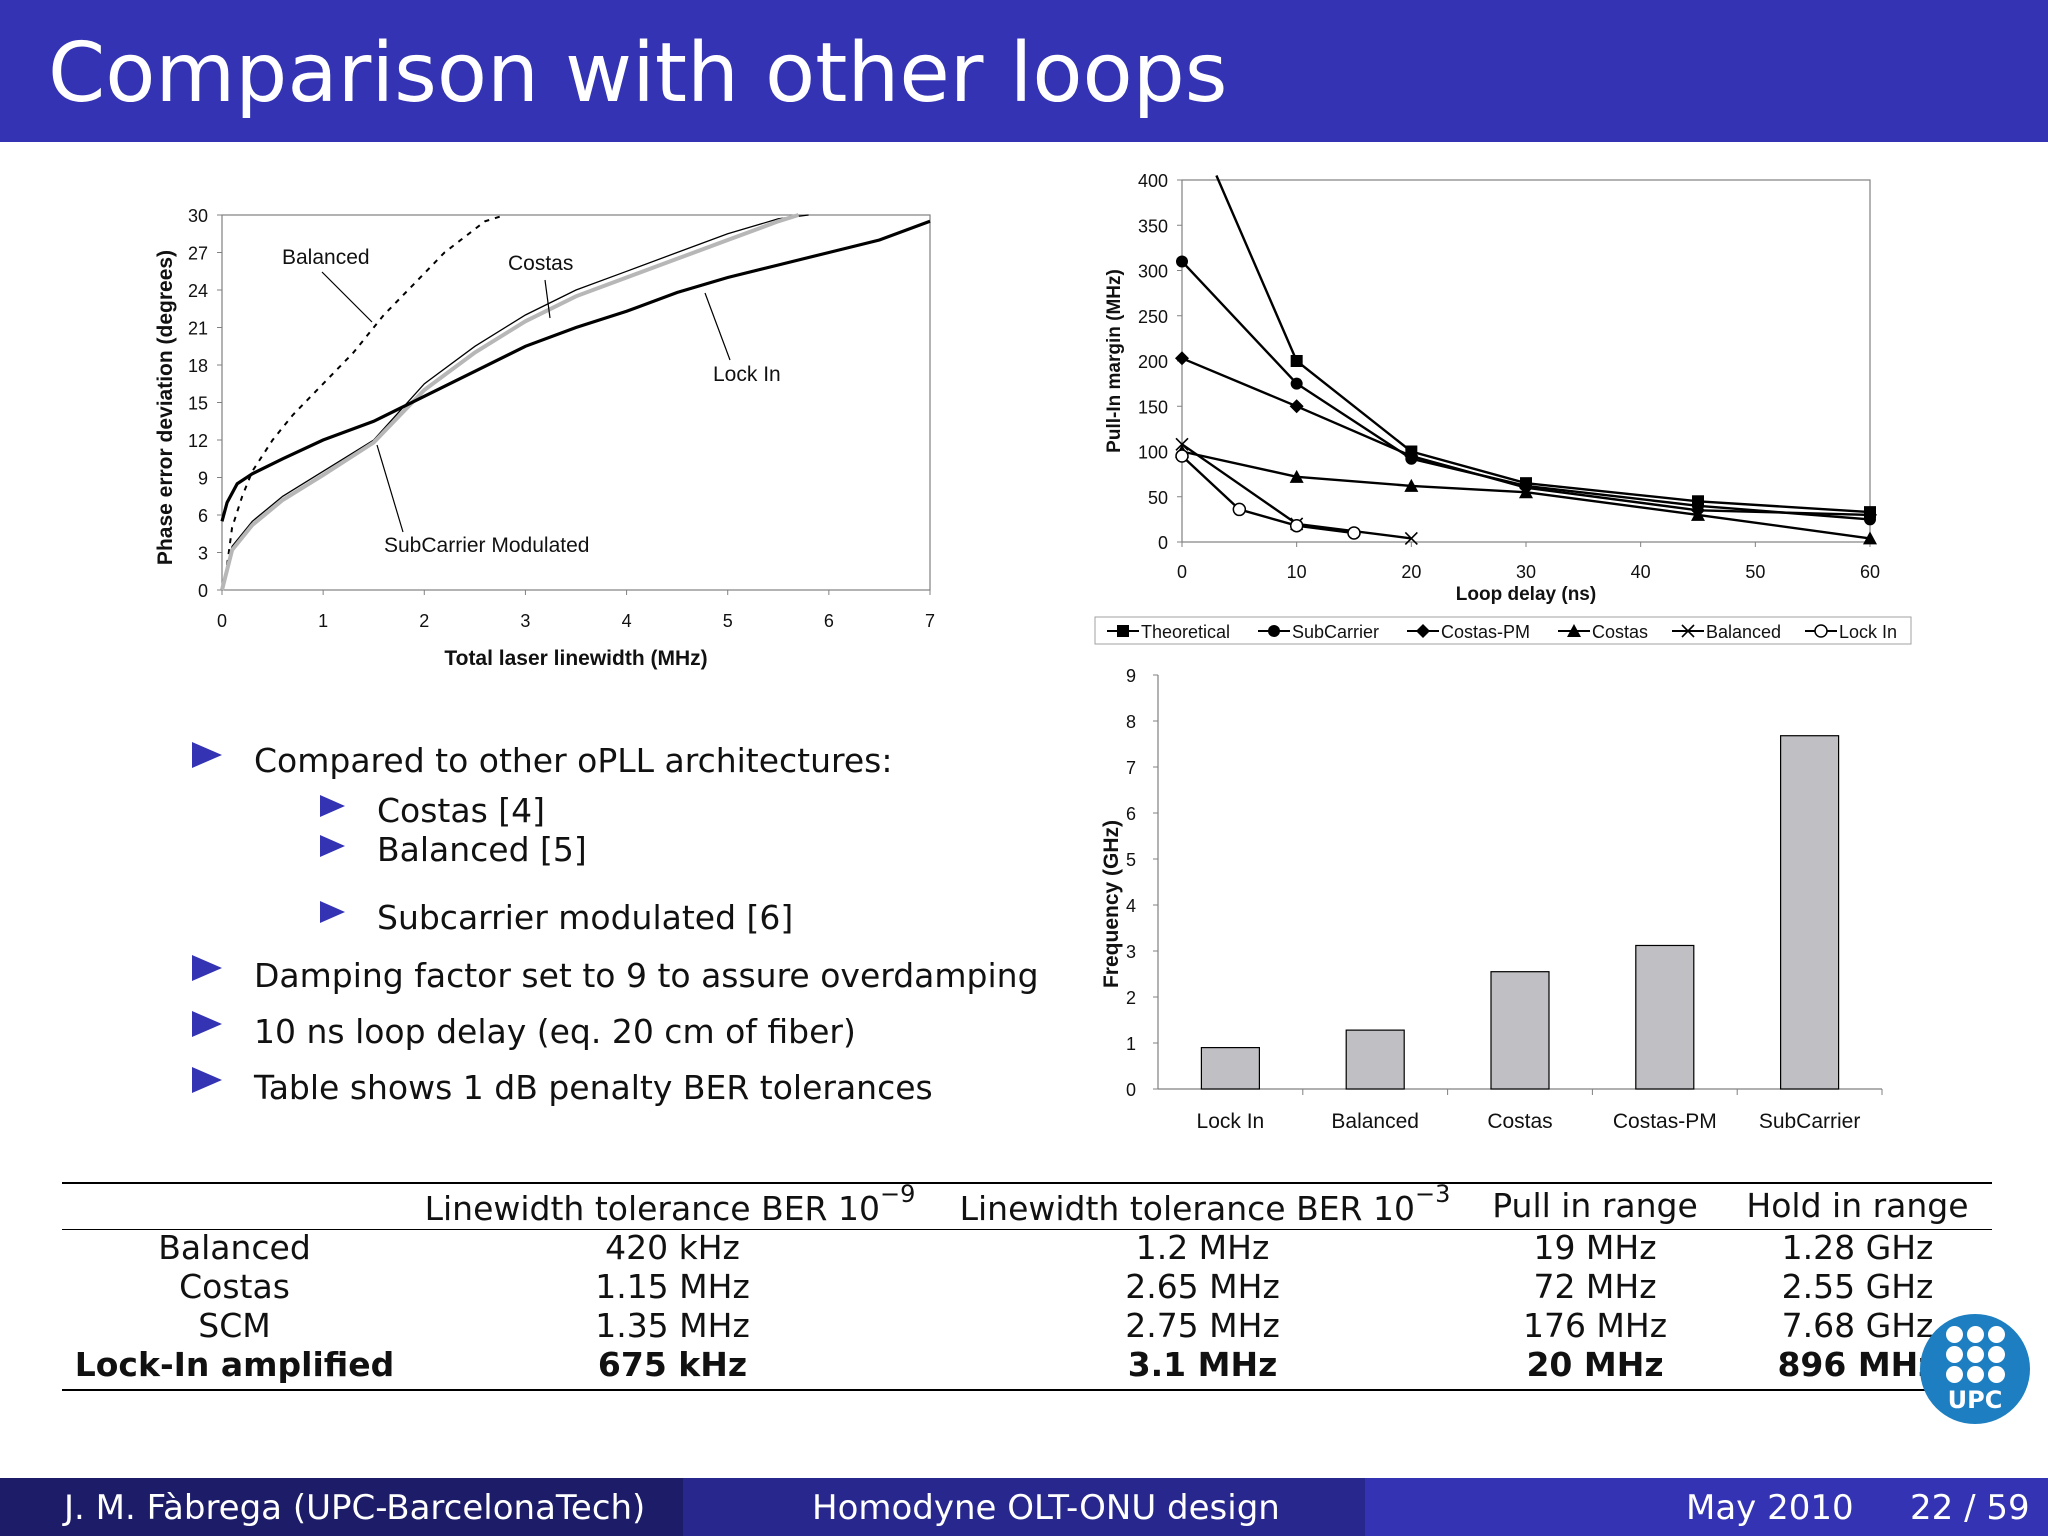 Image resolution: width=2048 pixels, height=1536 pixels. I want to click on x-tick-label: Costas, so click(1519, 1121).